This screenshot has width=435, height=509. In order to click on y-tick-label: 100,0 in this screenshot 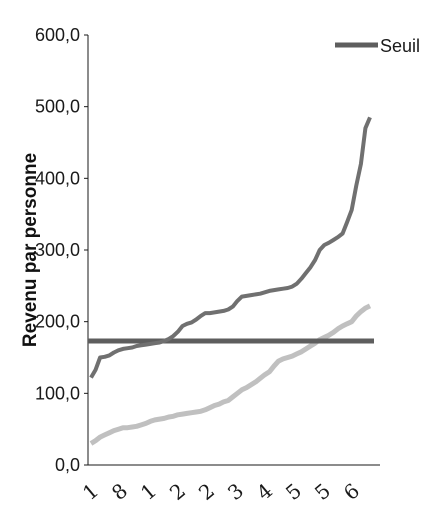, I will do `click(57, 393)`.